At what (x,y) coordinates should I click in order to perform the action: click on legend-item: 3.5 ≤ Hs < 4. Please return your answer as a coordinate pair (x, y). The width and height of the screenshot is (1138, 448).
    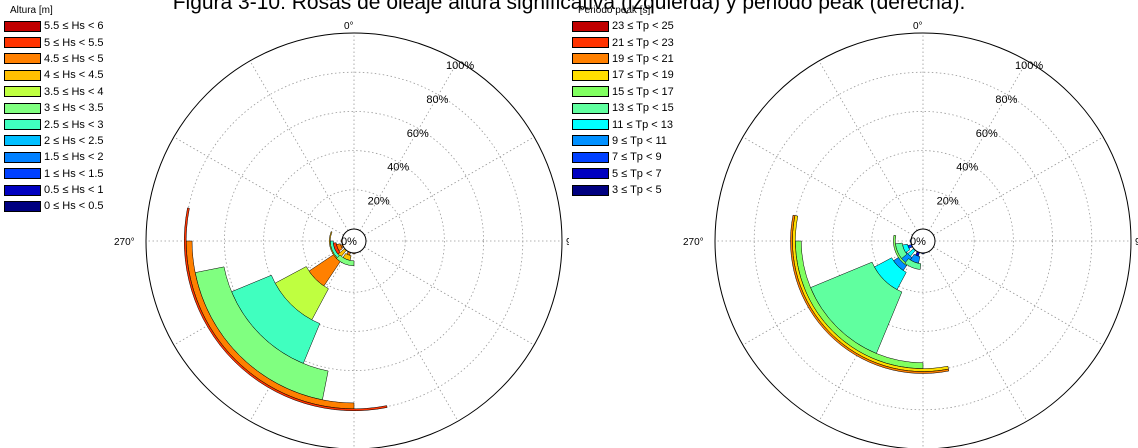
    Looking at the image, I should click on (54, 92).